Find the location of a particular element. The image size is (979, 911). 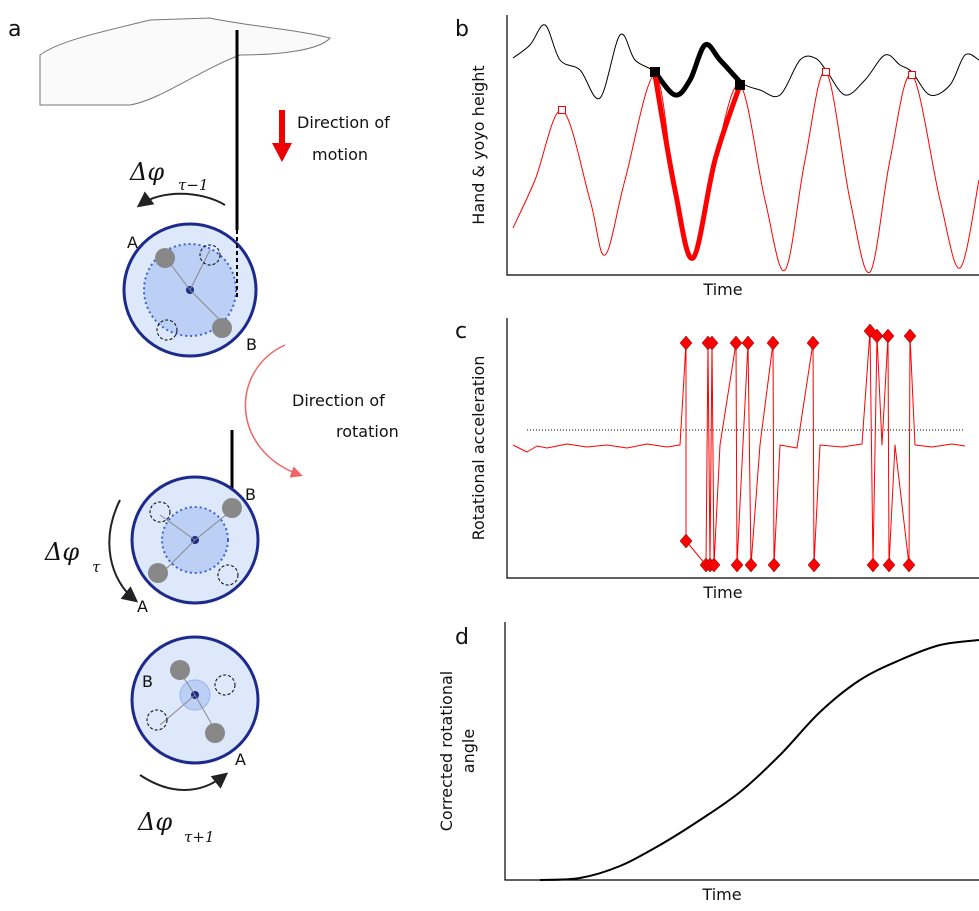

delta-subscript: τ+1 is located at coordinates (199, 837).